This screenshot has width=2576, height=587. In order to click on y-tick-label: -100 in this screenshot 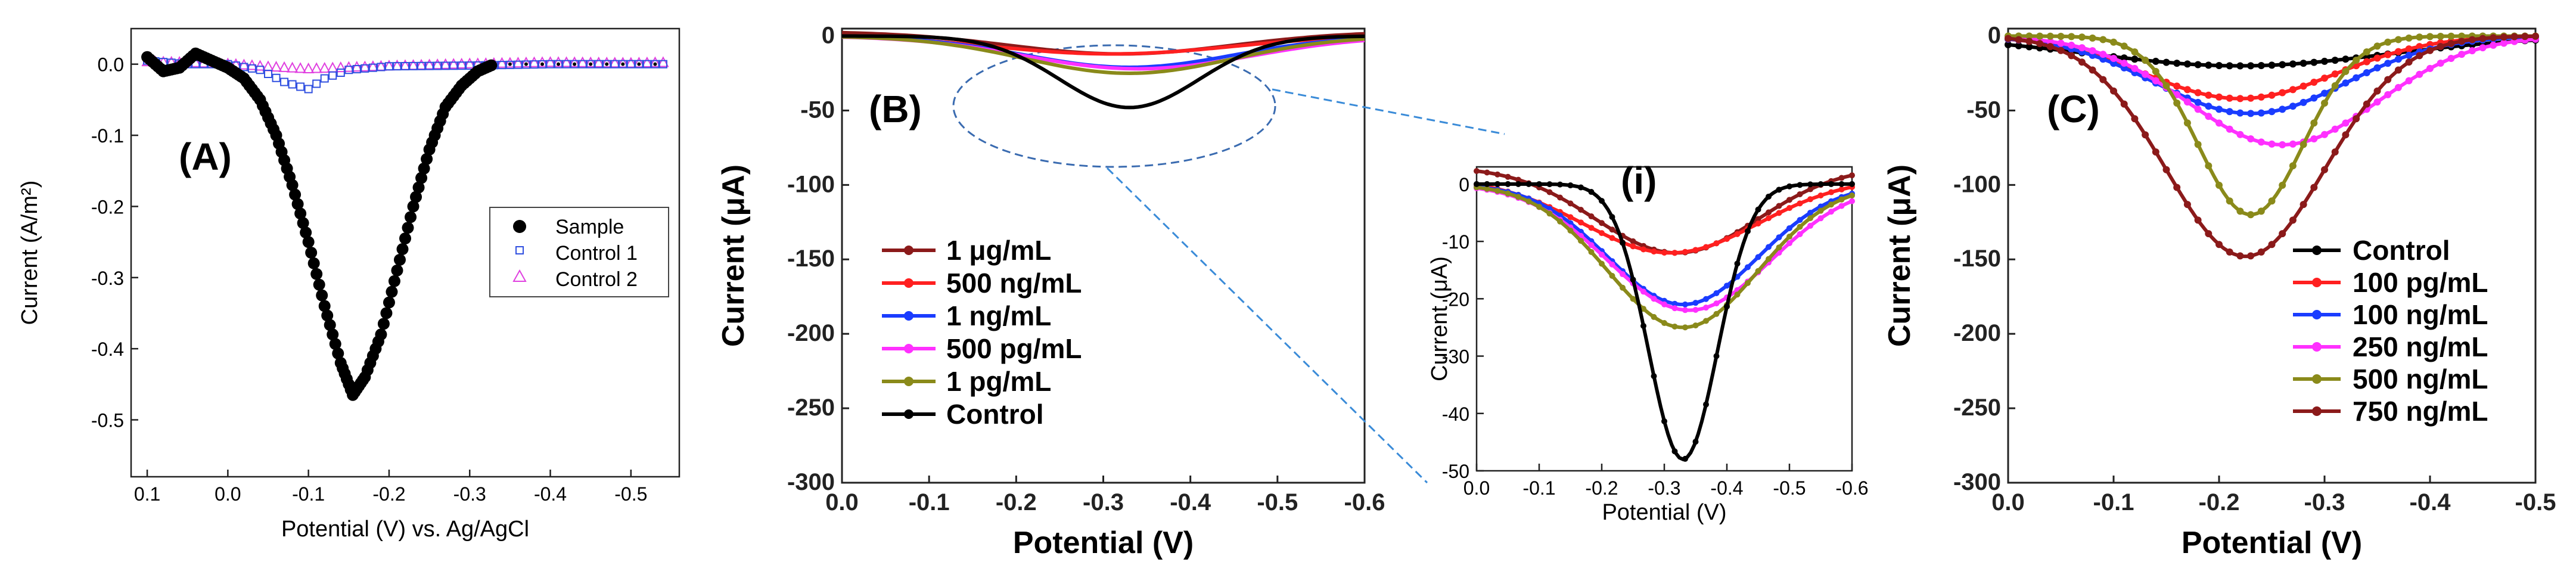, I will do `click(811, 184)`.